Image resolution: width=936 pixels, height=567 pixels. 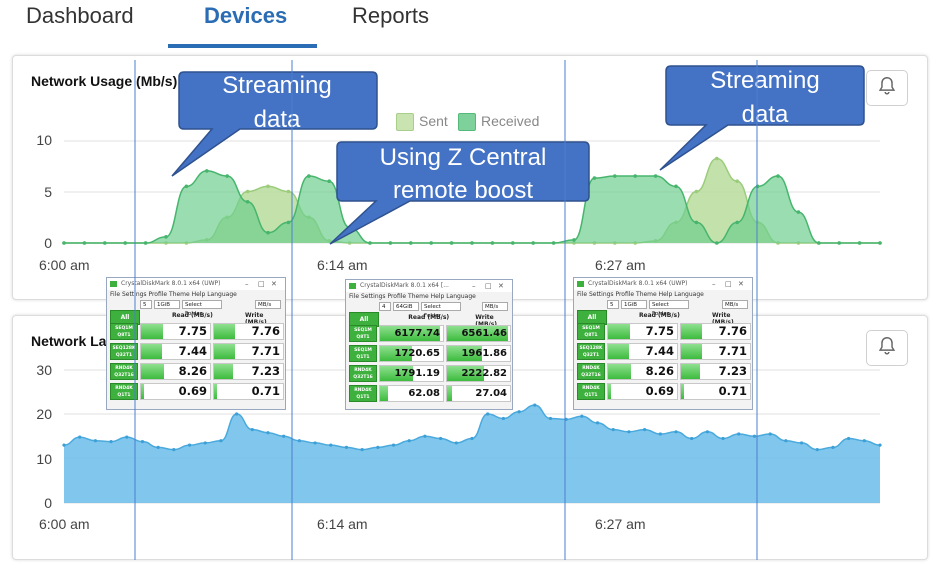 I want to click on tab-devices: Devices, so click(x=246, y=15).